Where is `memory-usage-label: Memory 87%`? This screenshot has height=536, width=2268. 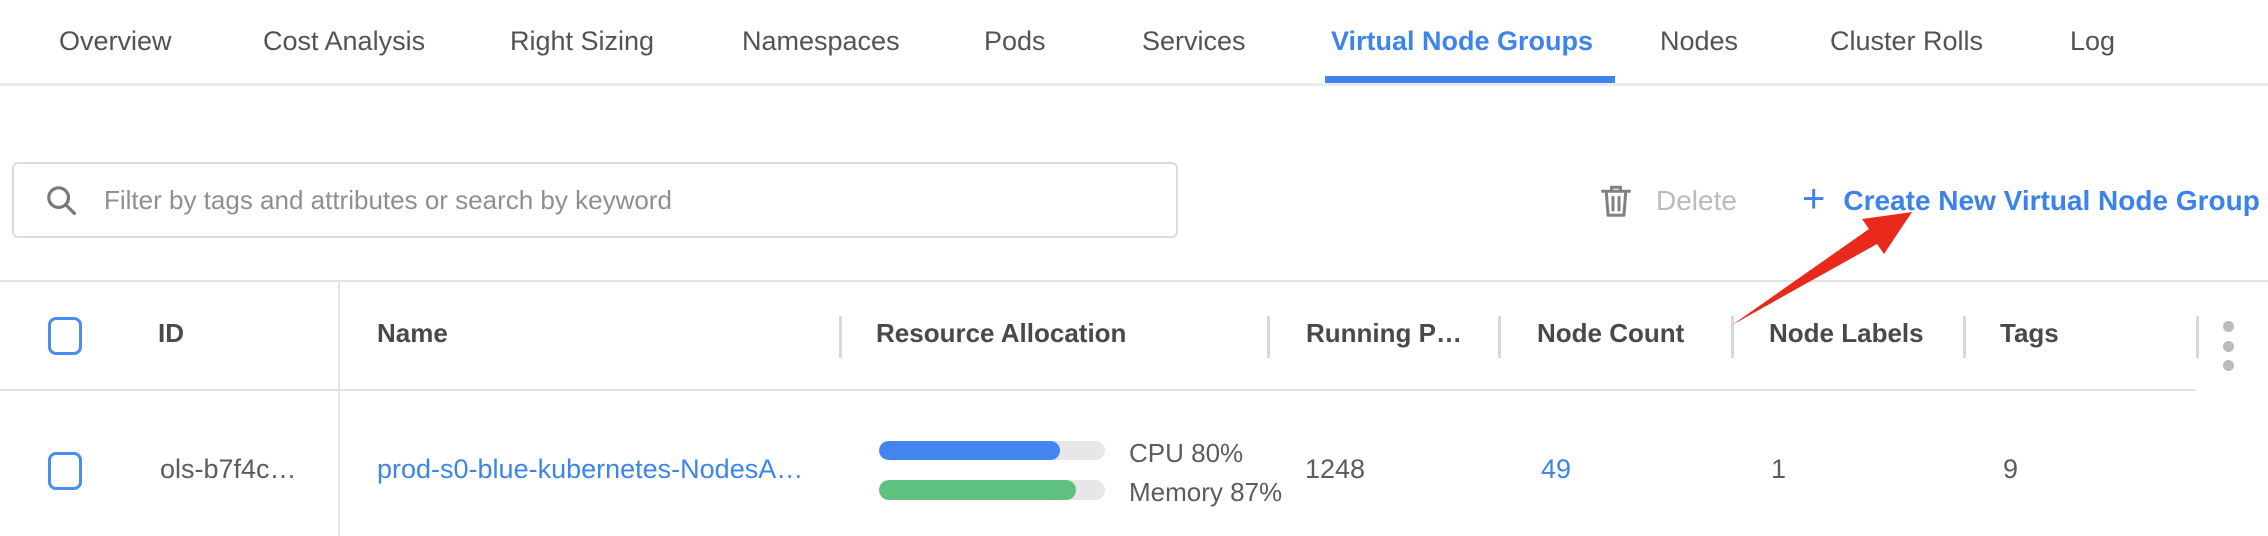 memory-usage-label: Memory 87% is located at coordinates (1206, 492).